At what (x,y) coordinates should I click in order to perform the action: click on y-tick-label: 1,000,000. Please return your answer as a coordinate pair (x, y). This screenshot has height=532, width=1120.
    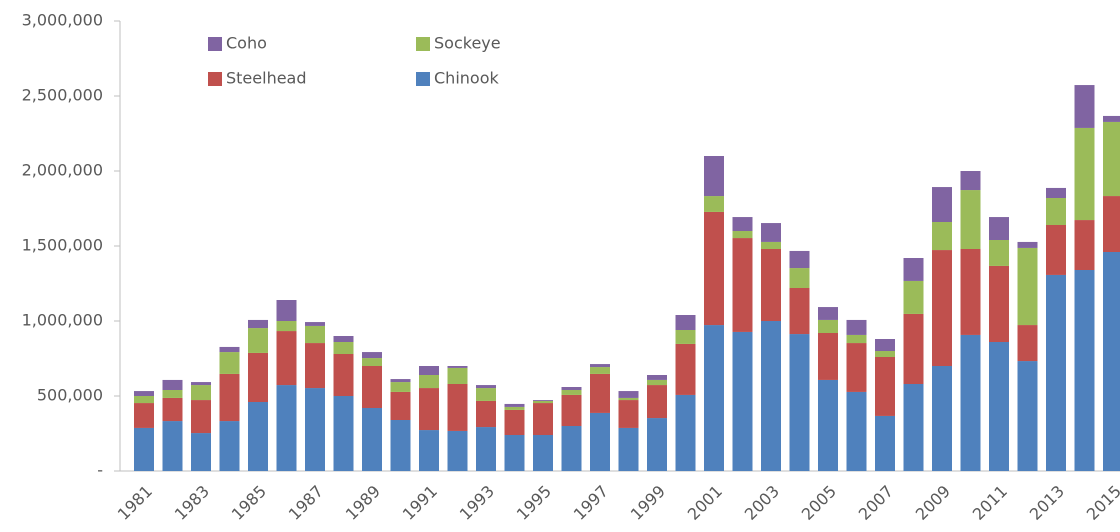
    Looking at the image, I should click on (62, 320).